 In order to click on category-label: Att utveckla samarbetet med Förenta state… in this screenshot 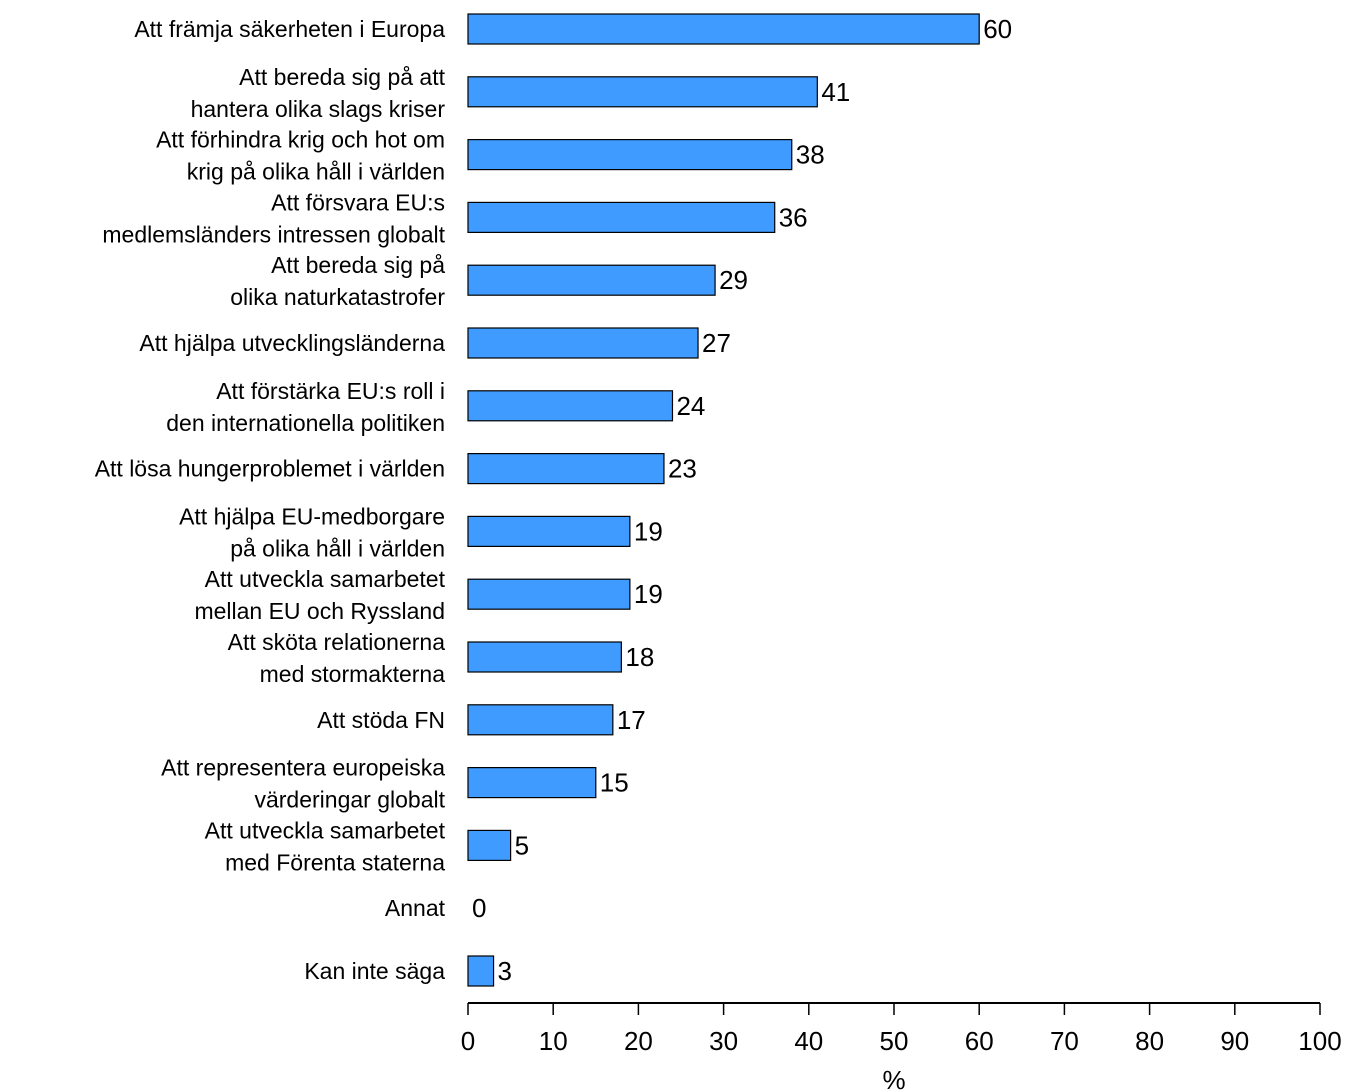, I will do `click(325, 846)`.